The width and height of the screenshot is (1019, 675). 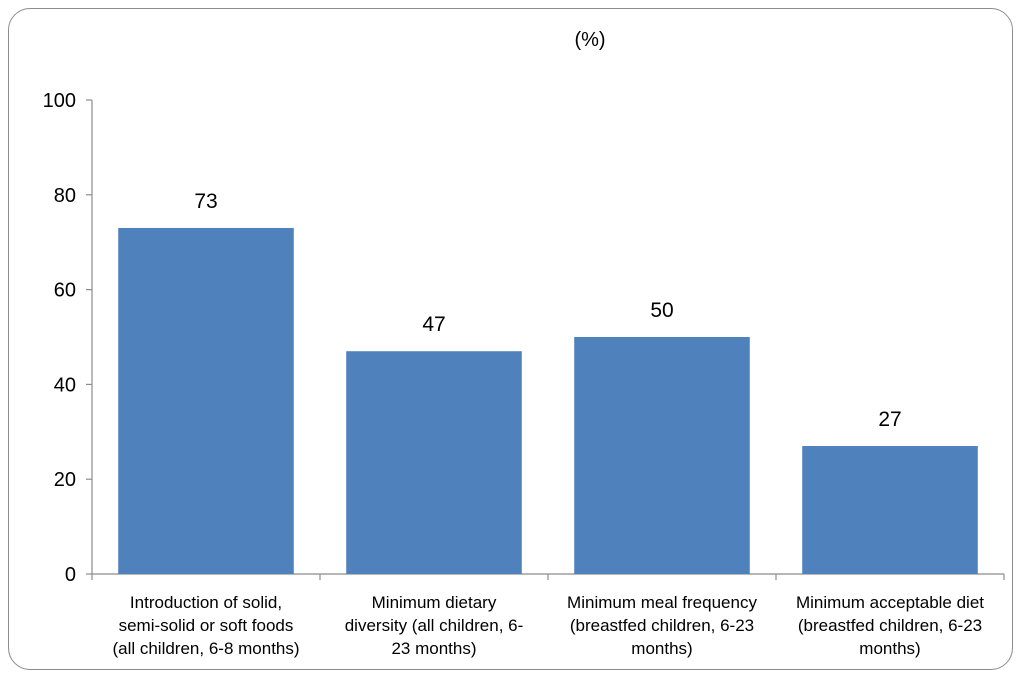 What do you see at coordinates (889, 419) in the screenshot?
I see `data-label: 27` at bounding box center [889, 419].